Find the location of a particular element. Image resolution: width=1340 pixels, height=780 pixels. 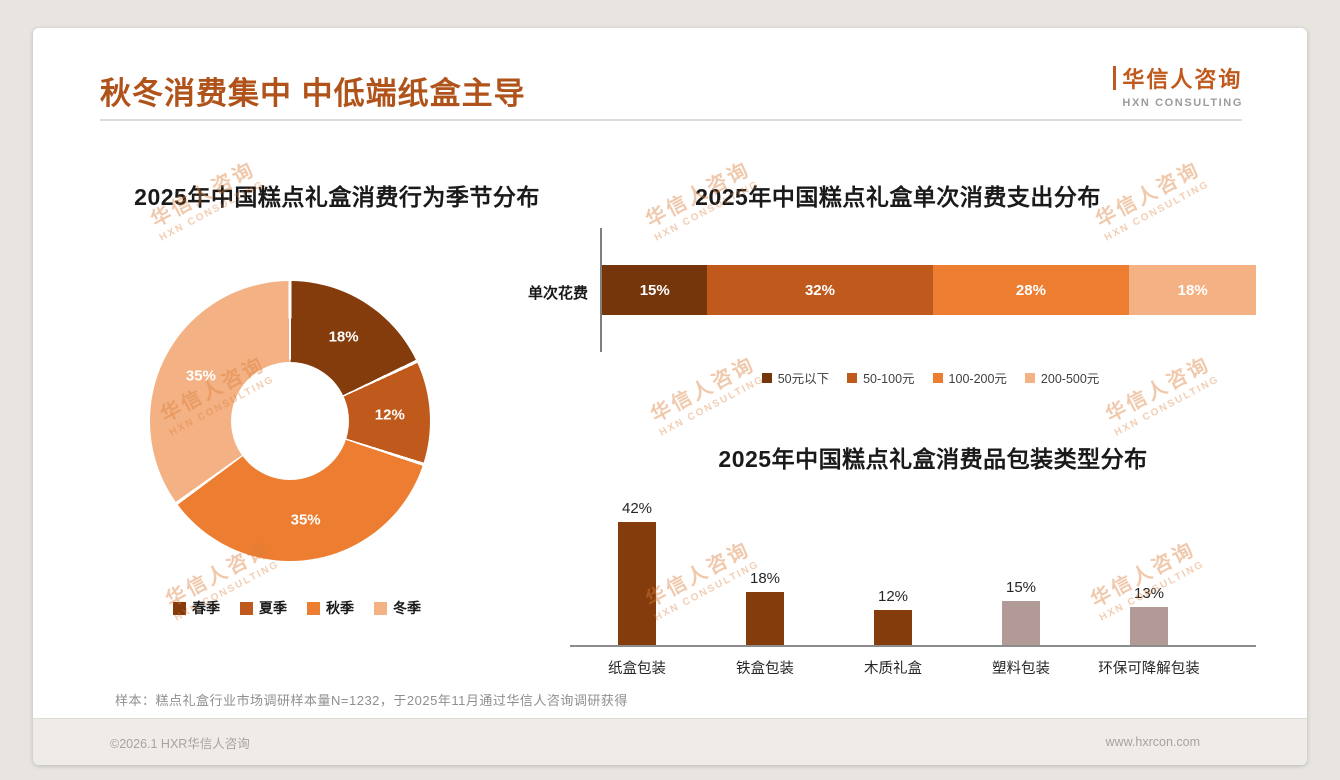

column-category-label: 铁盒包装 is located at coordinates (765, 669).